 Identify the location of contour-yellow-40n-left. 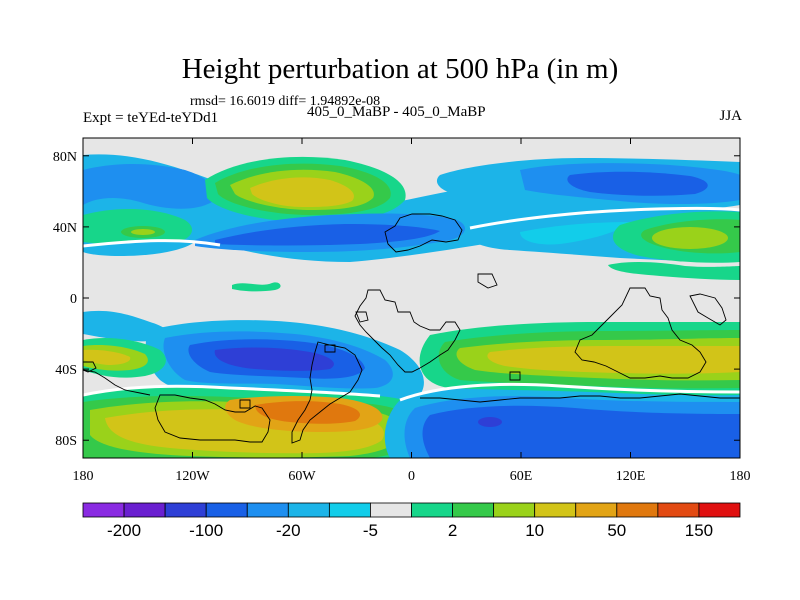
(143, 232).